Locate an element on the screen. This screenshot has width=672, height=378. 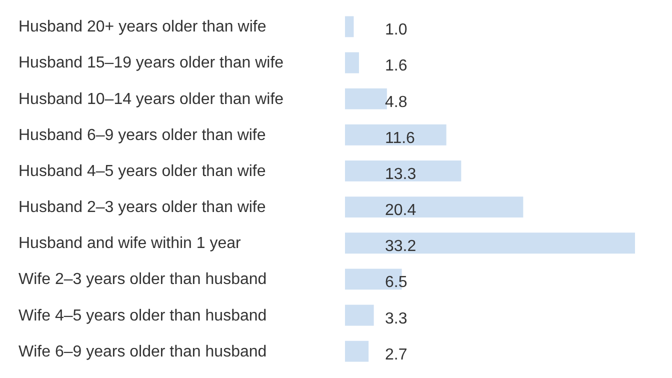
data-label: 1.6 is located at coordinates (396, 66).